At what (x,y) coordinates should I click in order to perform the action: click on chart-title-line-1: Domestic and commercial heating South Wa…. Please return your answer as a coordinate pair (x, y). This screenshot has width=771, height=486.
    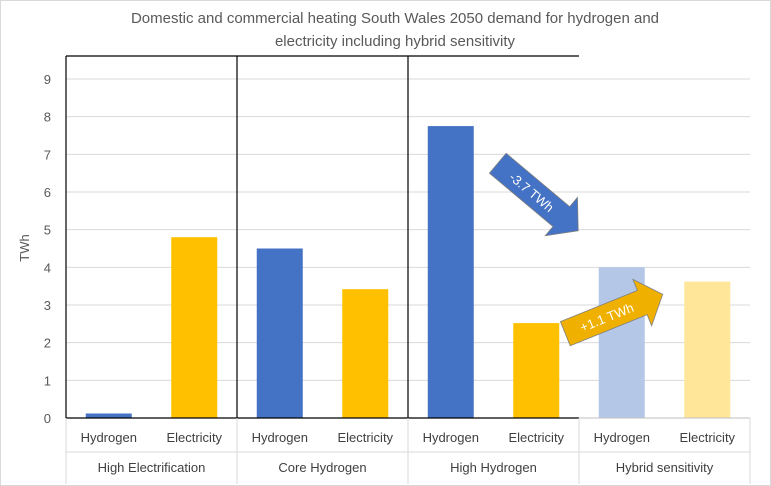
    Looking at the image, I should click on (395, 18).